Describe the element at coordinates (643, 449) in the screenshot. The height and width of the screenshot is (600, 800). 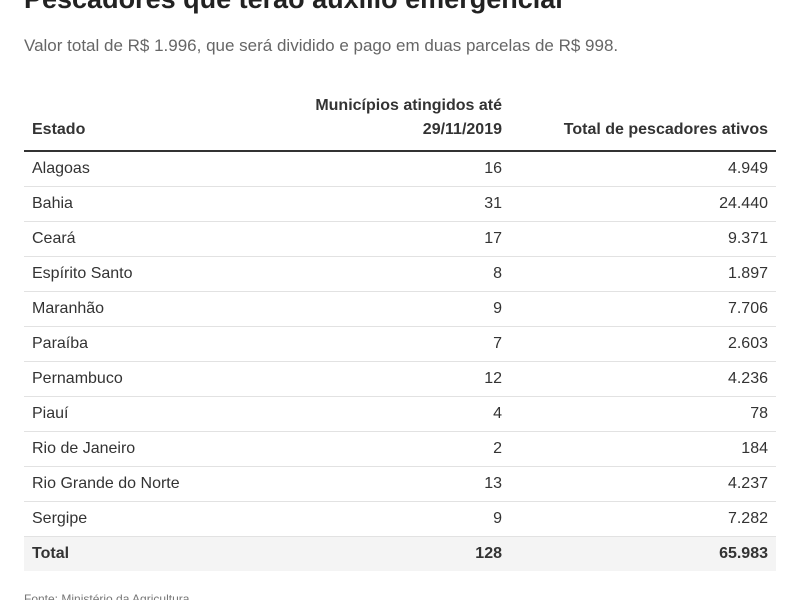
I see `table-cell: 184` at that location.